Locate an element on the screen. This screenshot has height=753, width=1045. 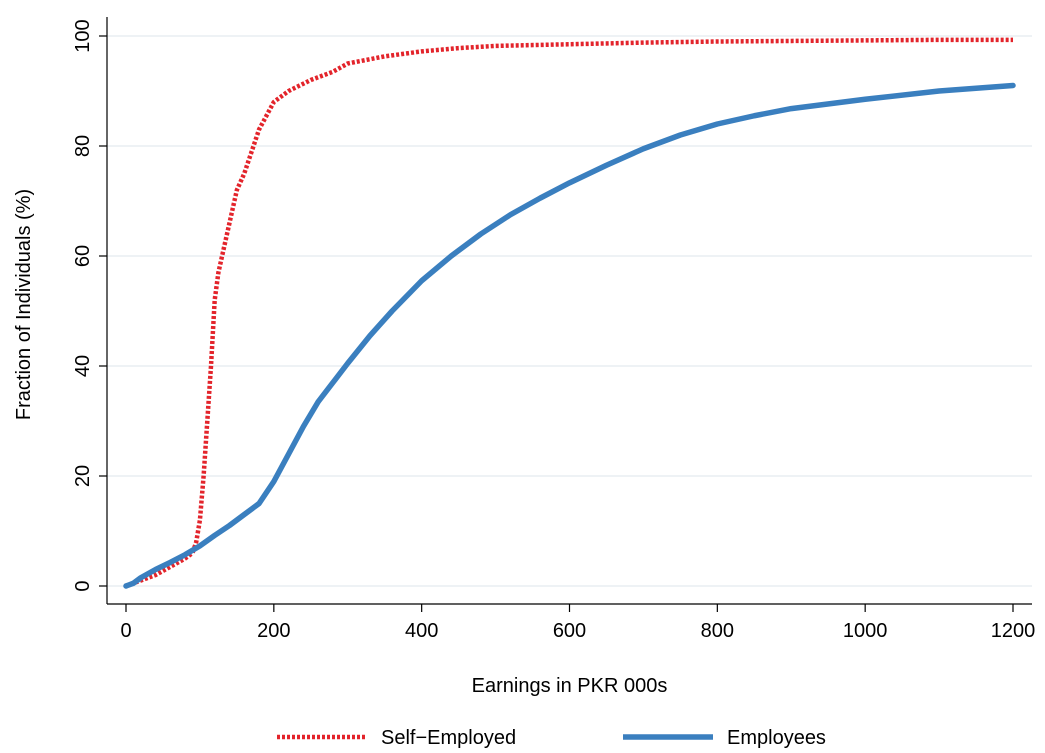
x-tick-label: 0 is located at coordinates (125, 631).